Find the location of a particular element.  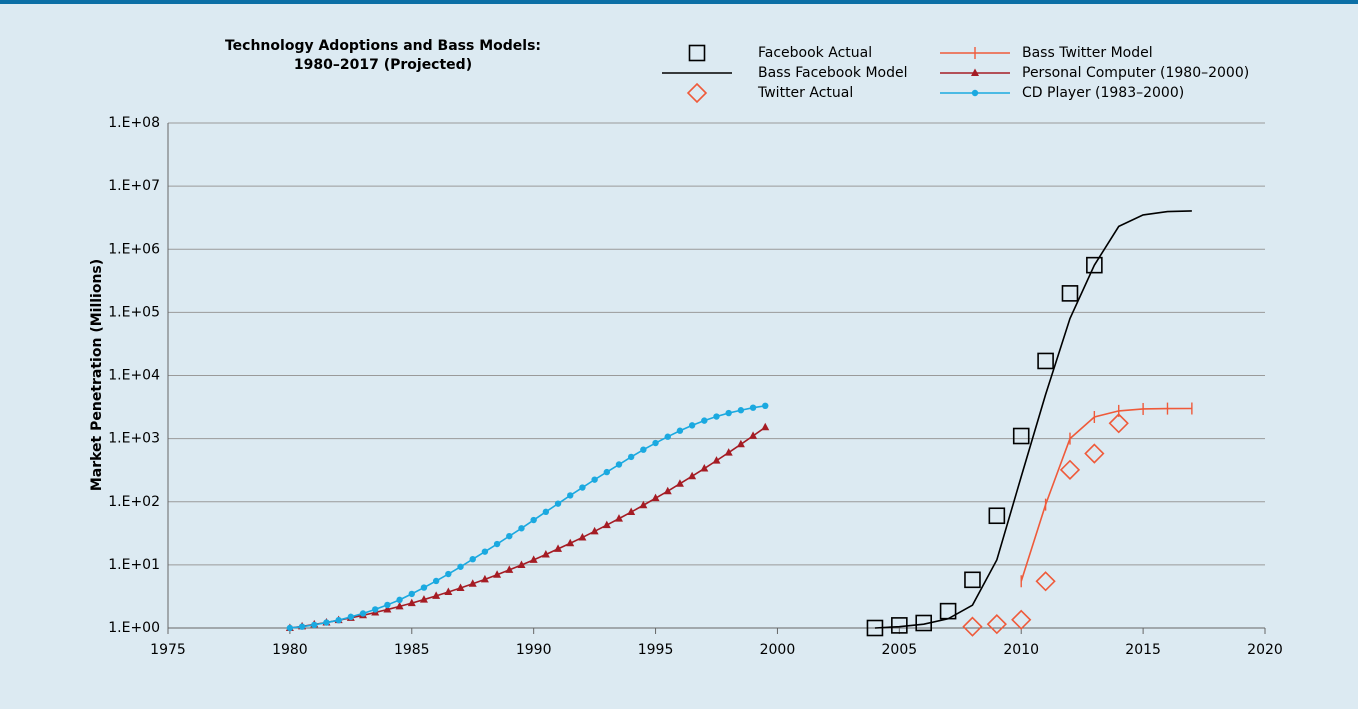

y-tick-label: 1.E+00 is located at coordinates (134, 628).